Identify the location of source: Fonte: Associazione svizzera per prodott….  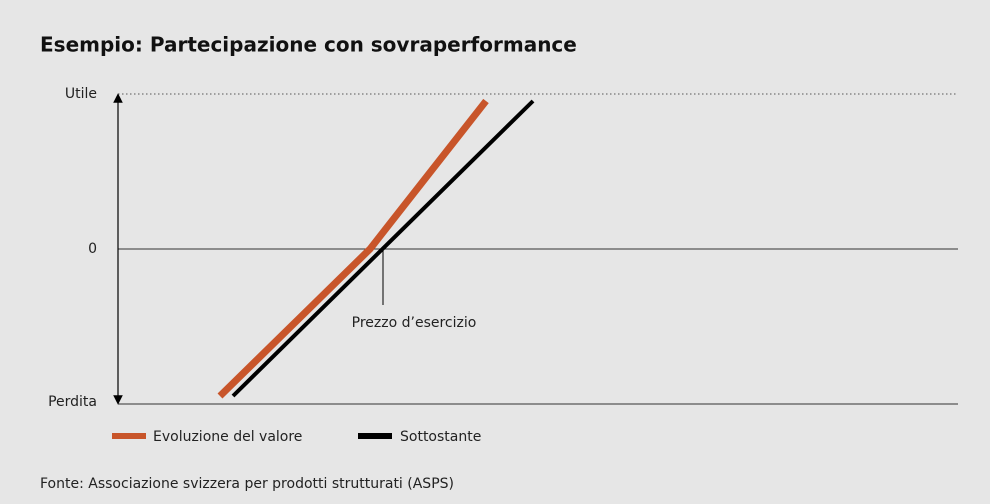
(247, 484).